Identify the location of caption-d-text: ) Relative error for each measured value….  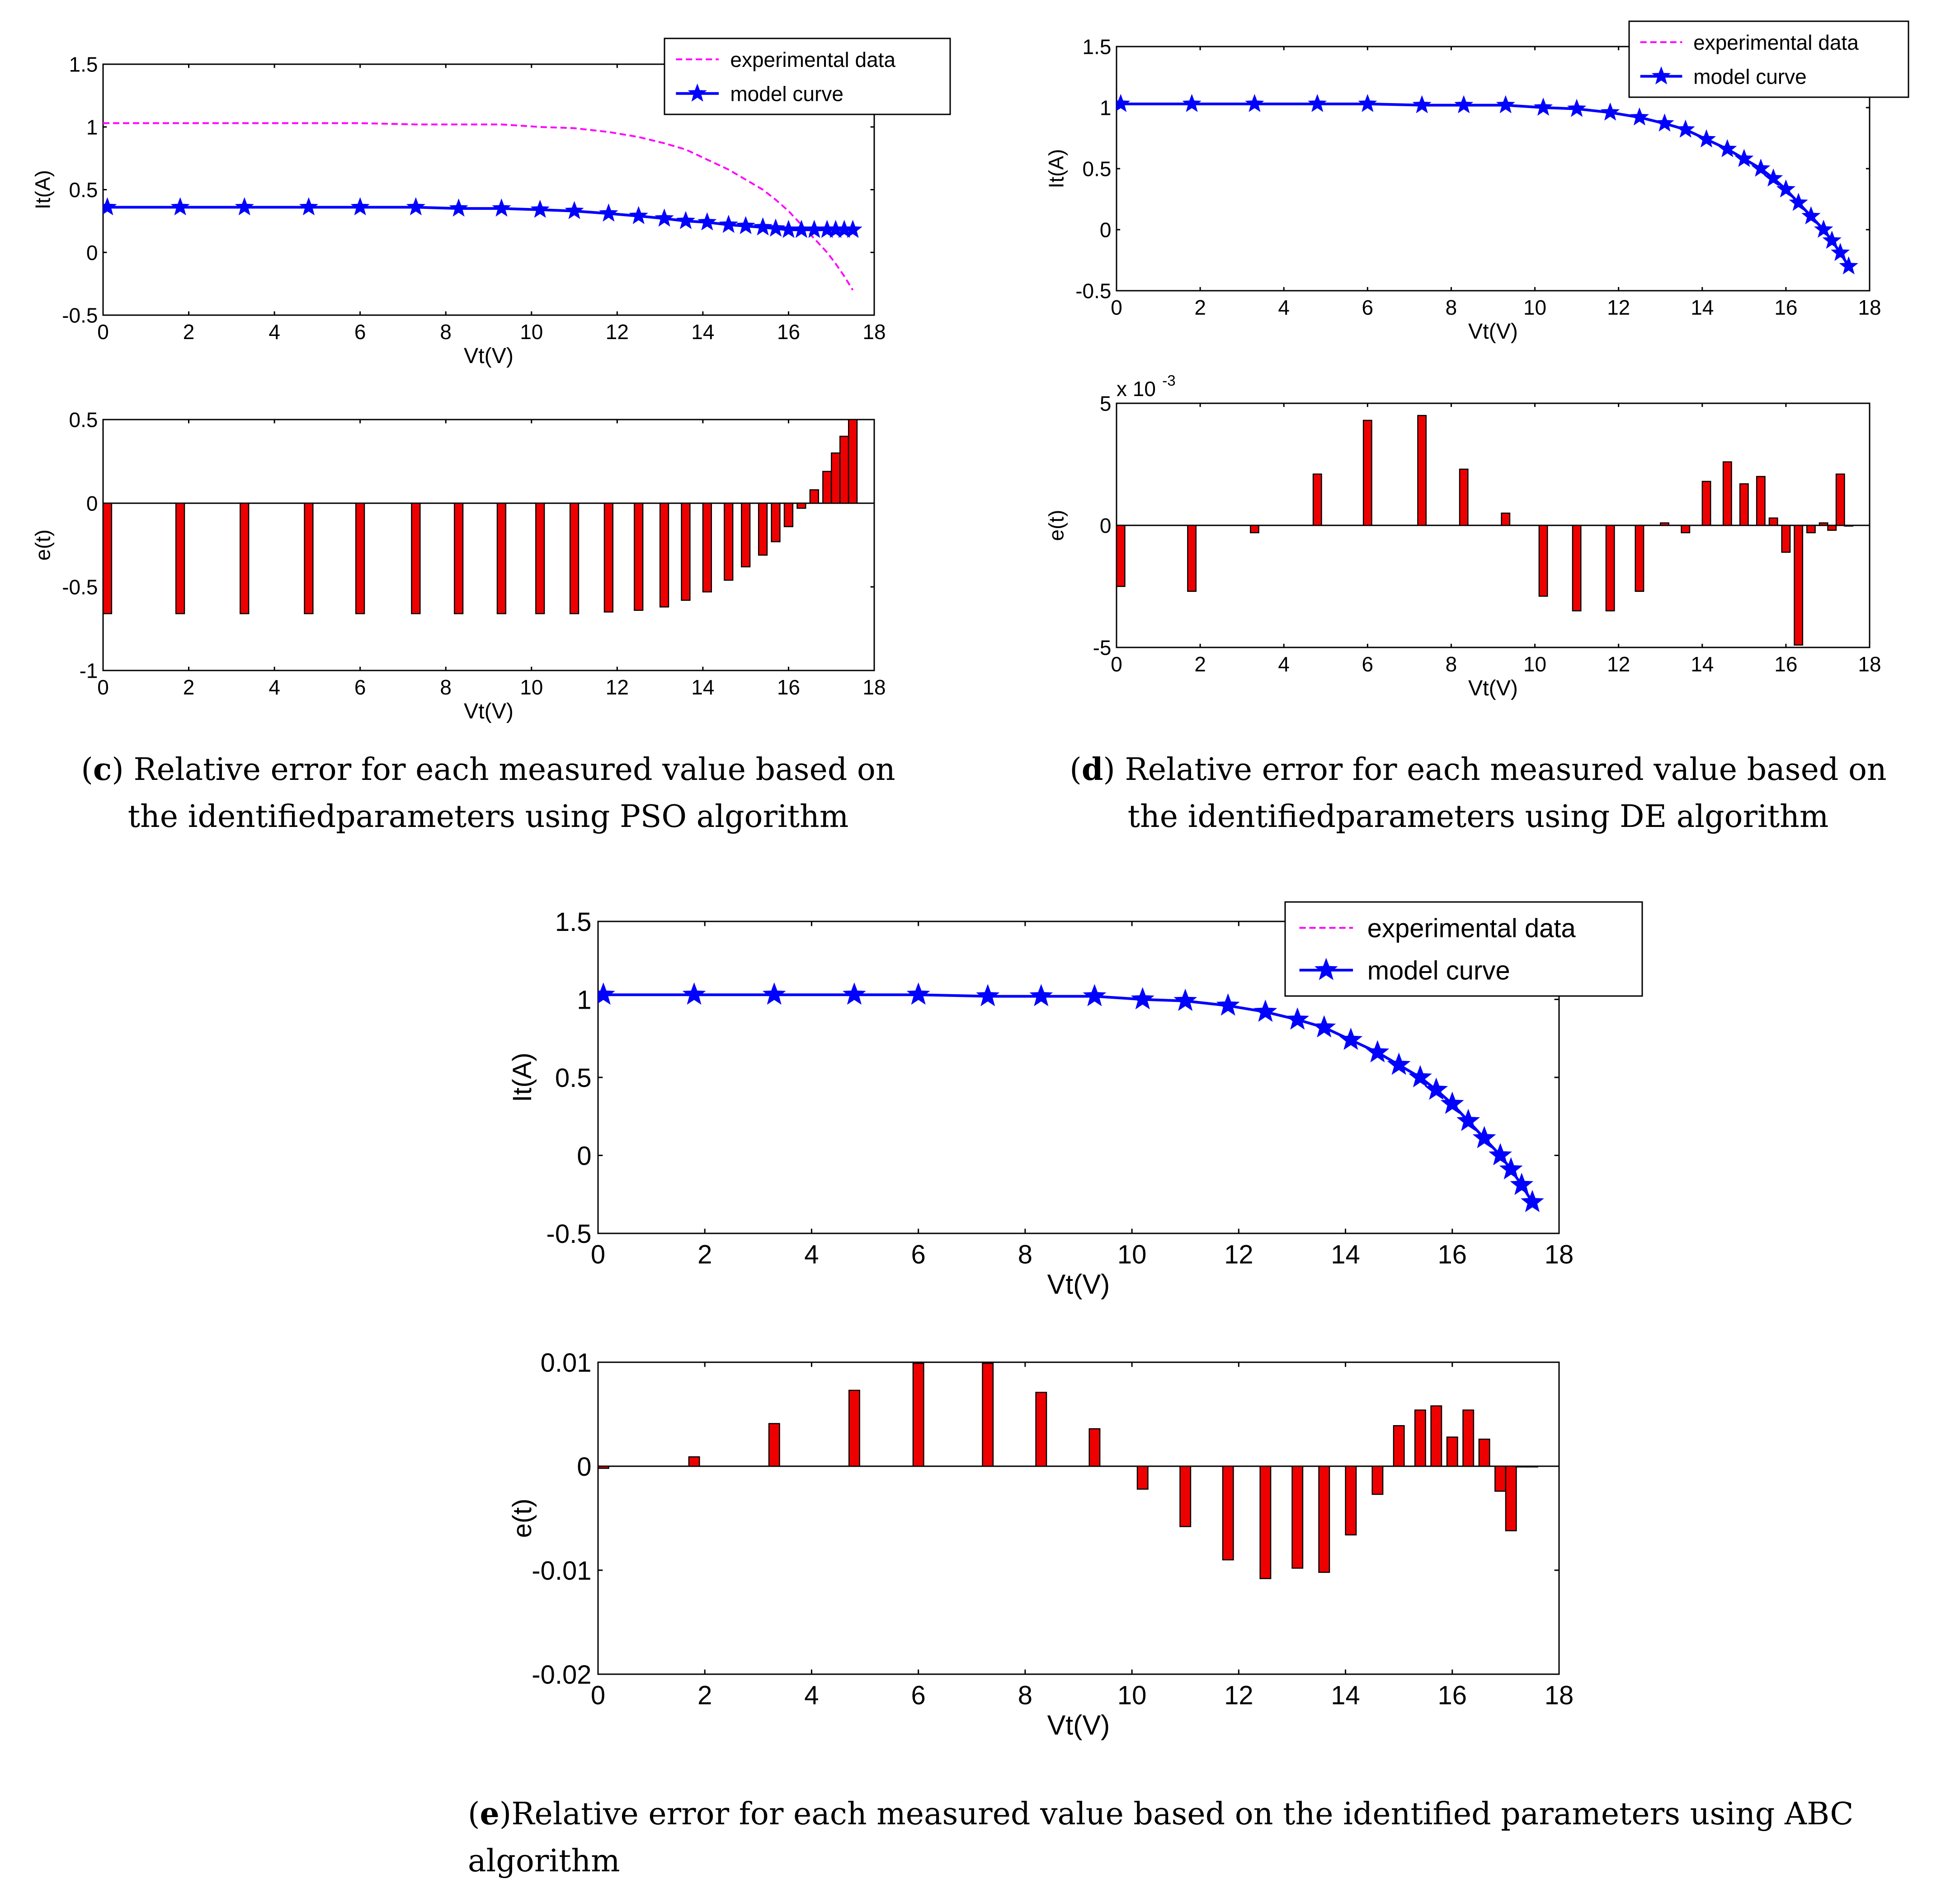
(1495, 793).